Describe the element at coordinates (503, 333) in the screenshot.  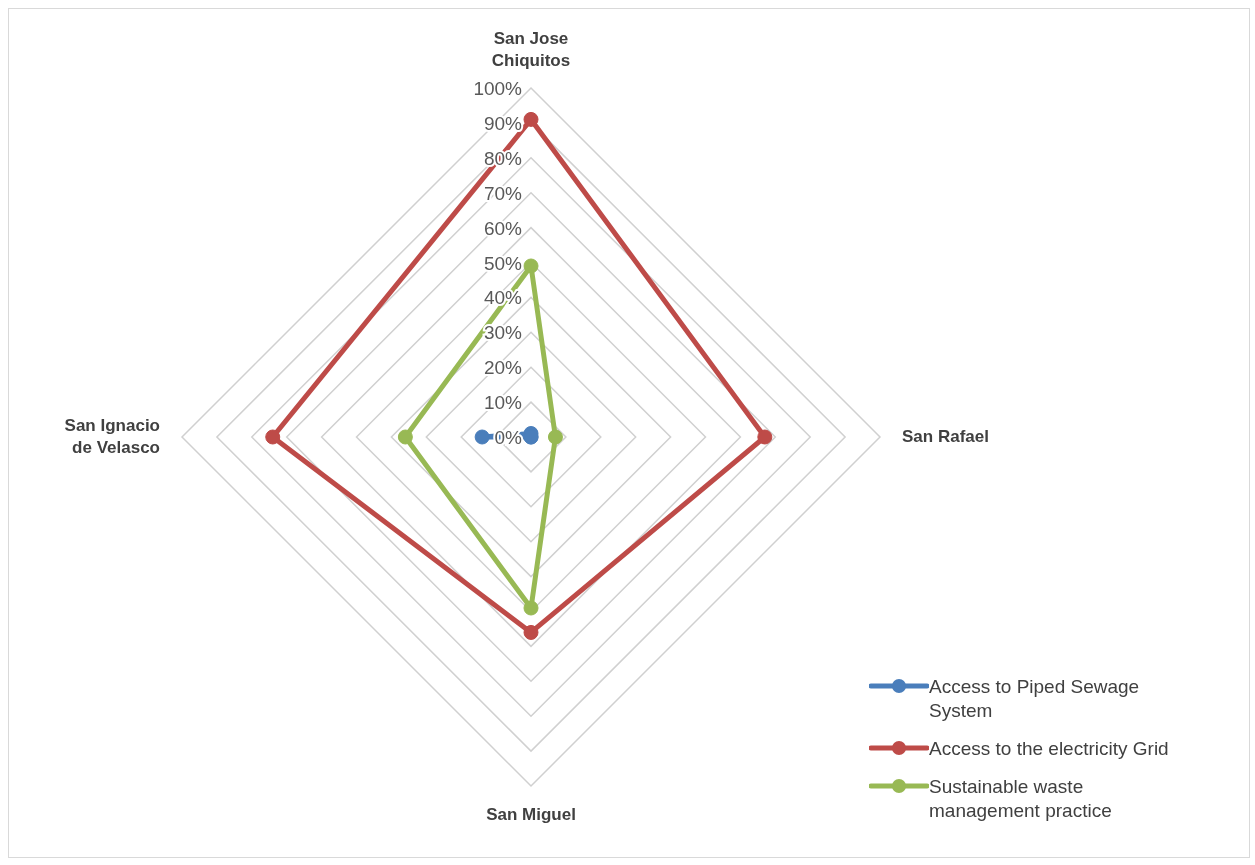
I see `y-tick-label: 30%` at that location.